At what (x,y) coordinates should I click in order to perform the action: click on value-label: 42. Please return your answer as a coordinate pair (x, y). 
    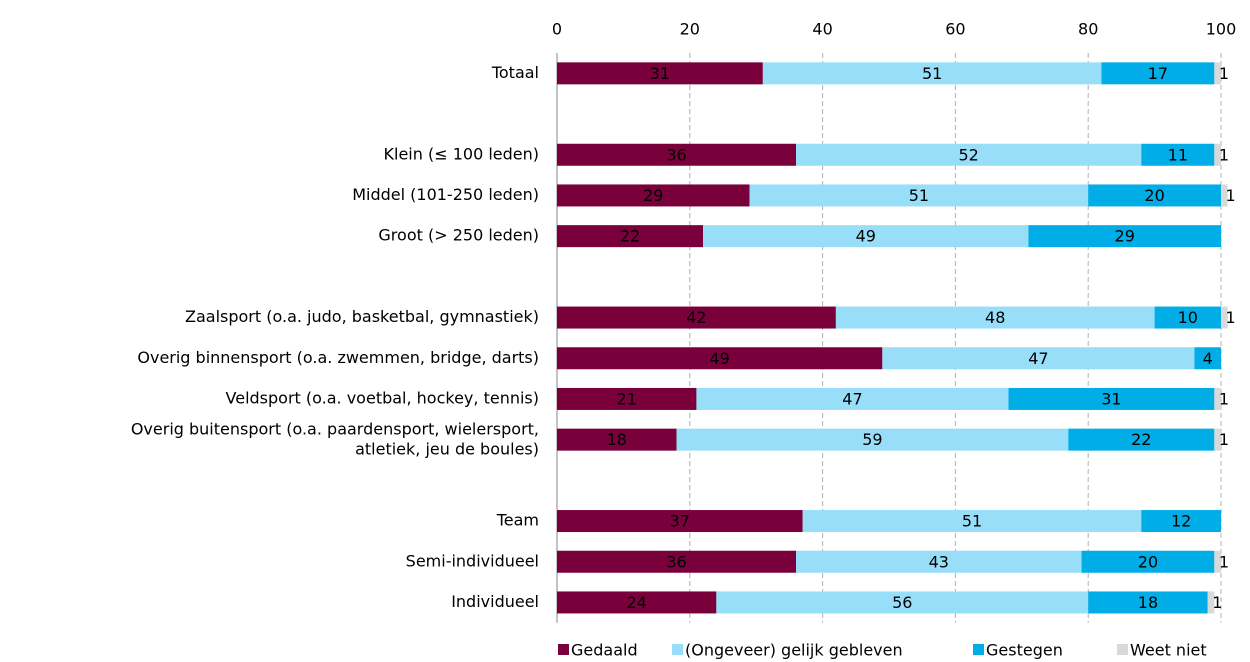
    Looking at the image, I should click on (696, 317).